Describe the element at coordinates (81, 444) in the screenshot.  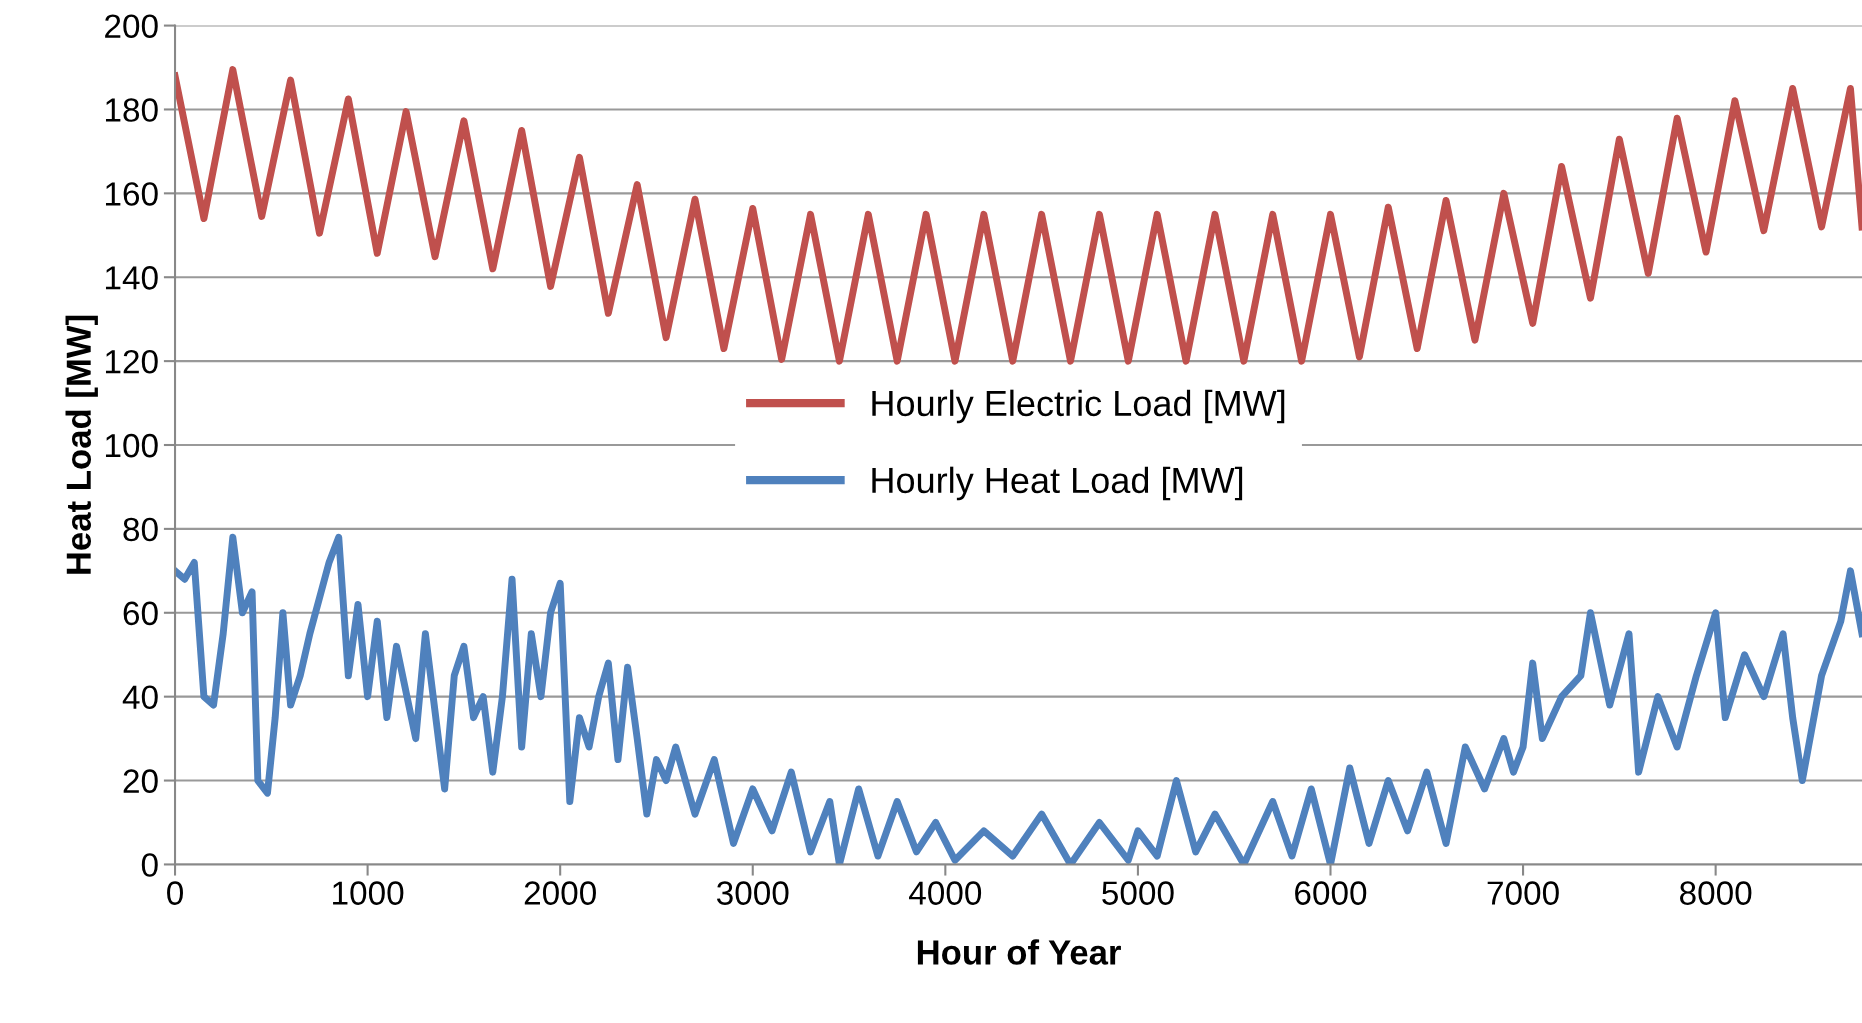
I see `y-axis-title: Heat Load [MW]` at that location.